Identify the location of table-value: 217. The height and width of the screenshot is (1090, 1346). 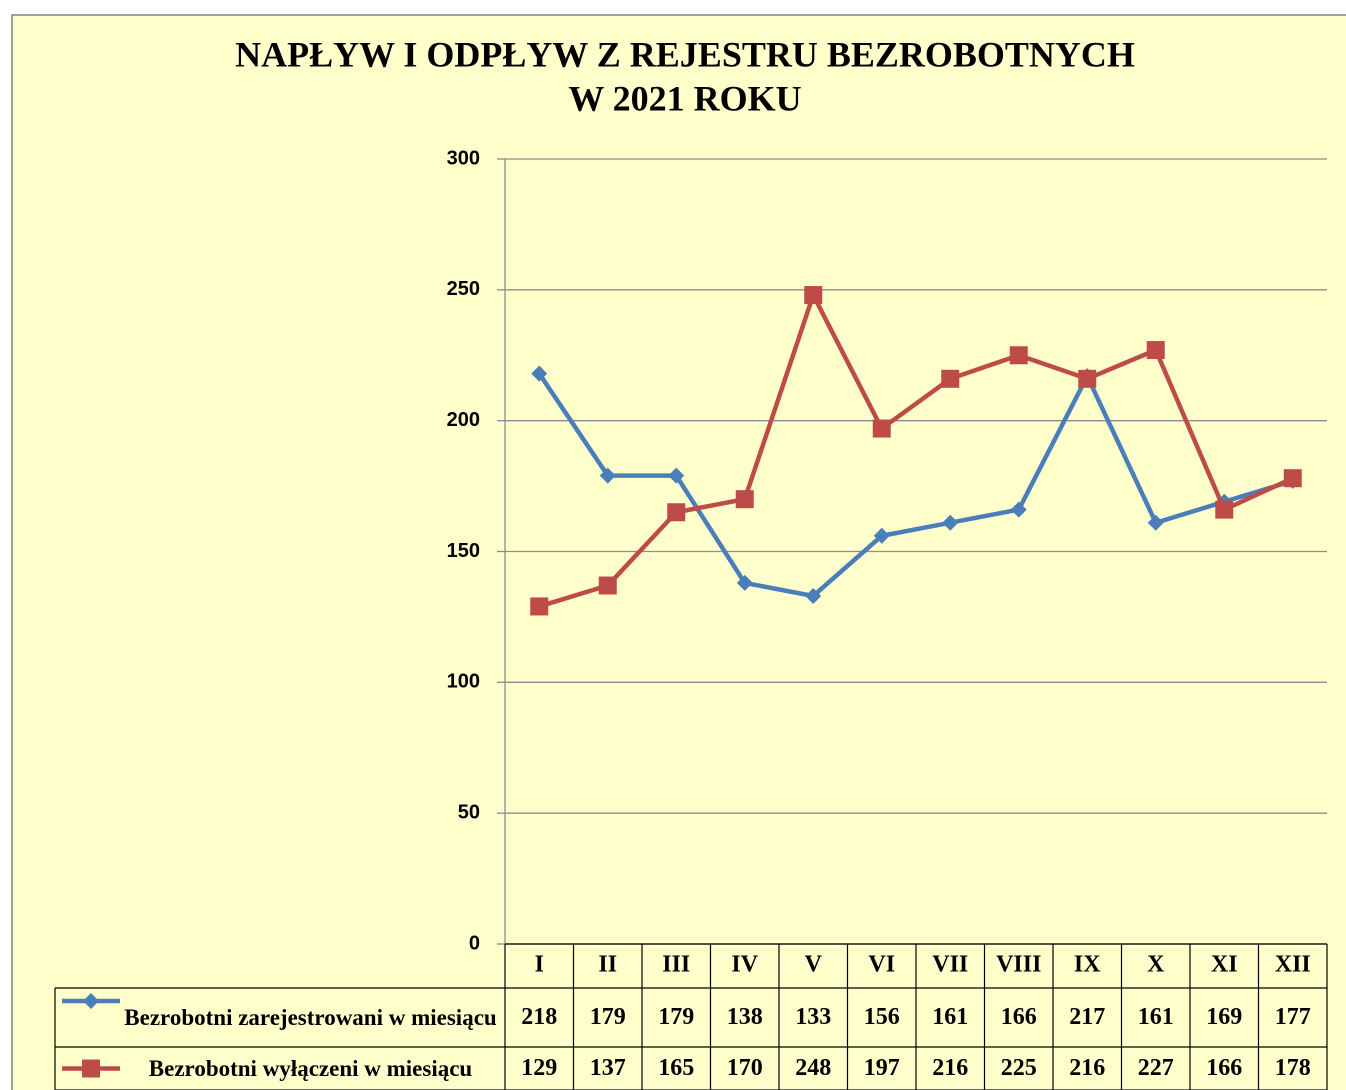
(1087, 1017).